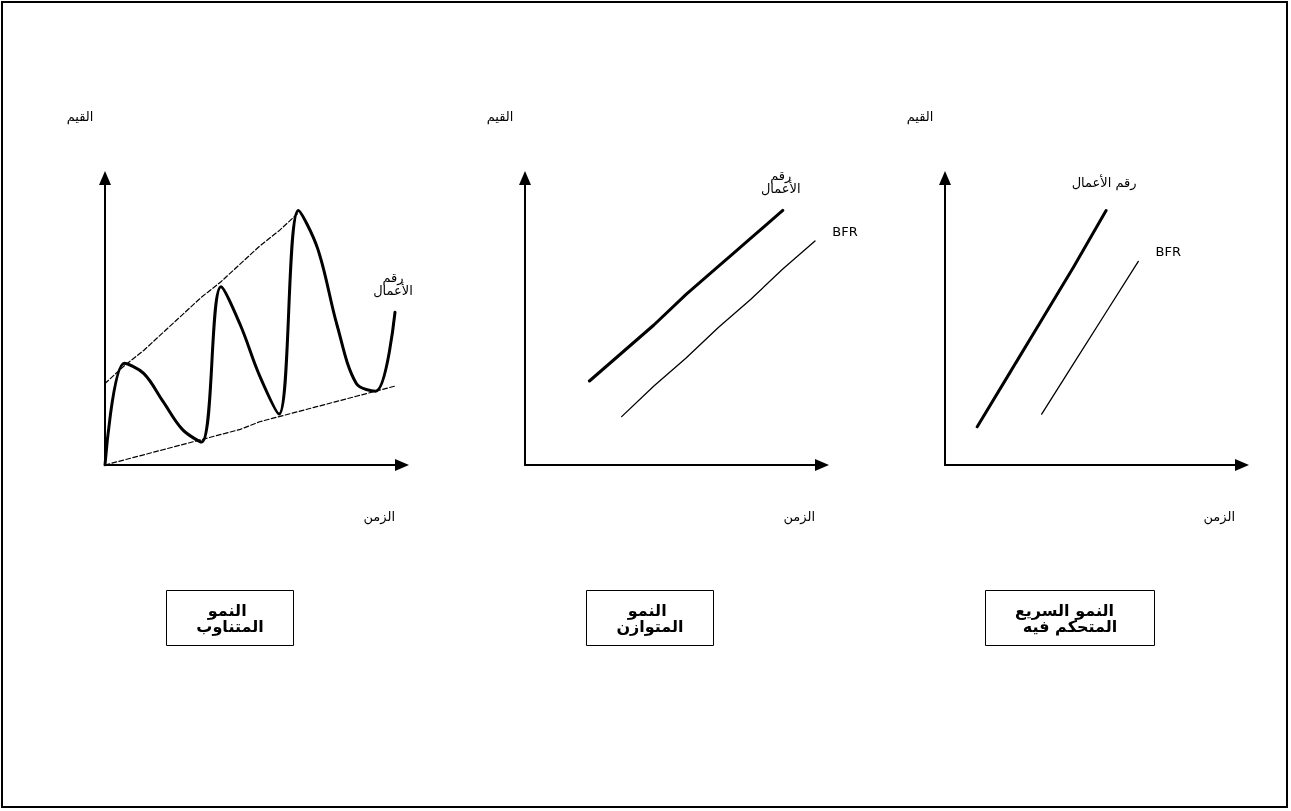 Image resolution: width=1291 pixels, height=811 pixels. What do you see at coordinates (1070, 618) in the screenshot?
I see `text: النمو السريع المتحكم فيه` at bounding box center [1070, 618].